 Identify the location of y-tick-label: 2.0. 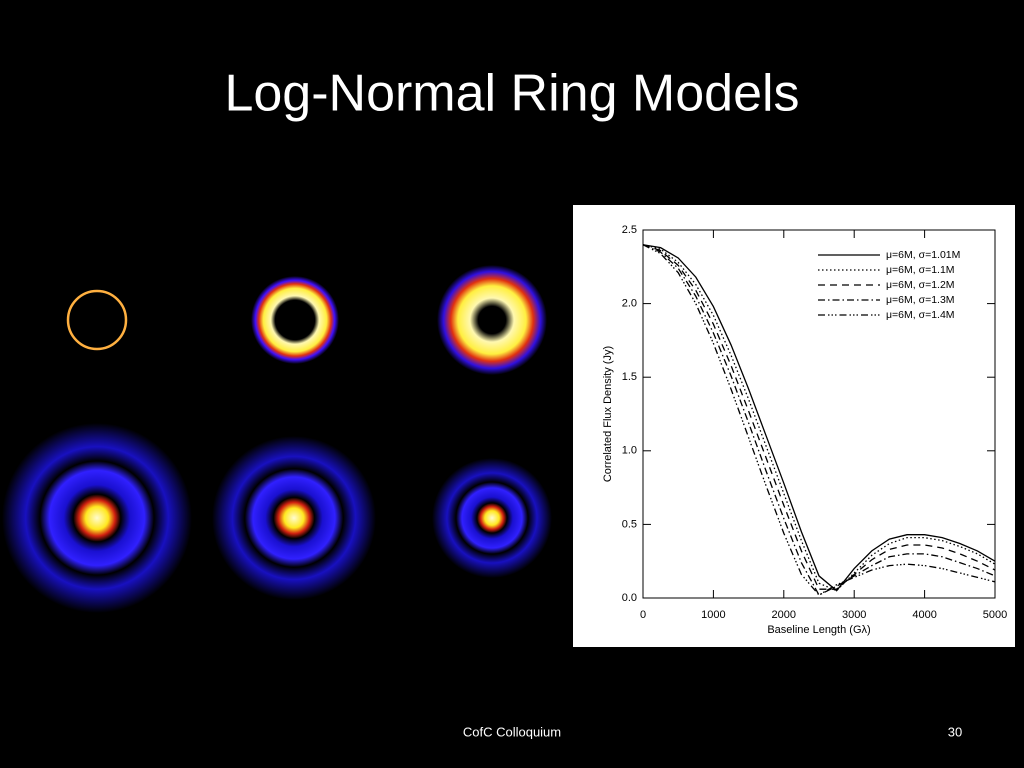
(629, 304).